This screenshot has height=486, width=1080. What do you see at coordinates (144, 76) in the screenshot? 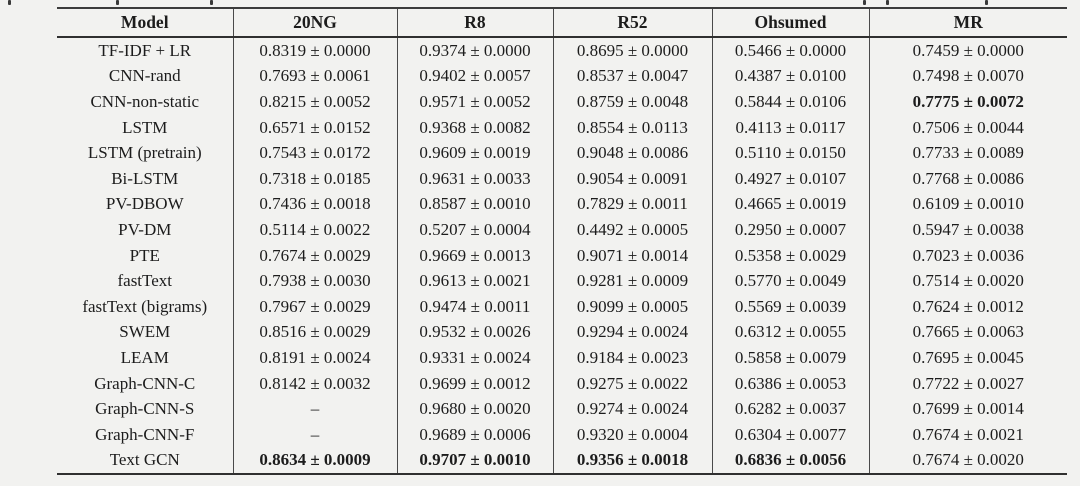
I see `cell-model: CNN-rand` at bounding box center [144, 76].